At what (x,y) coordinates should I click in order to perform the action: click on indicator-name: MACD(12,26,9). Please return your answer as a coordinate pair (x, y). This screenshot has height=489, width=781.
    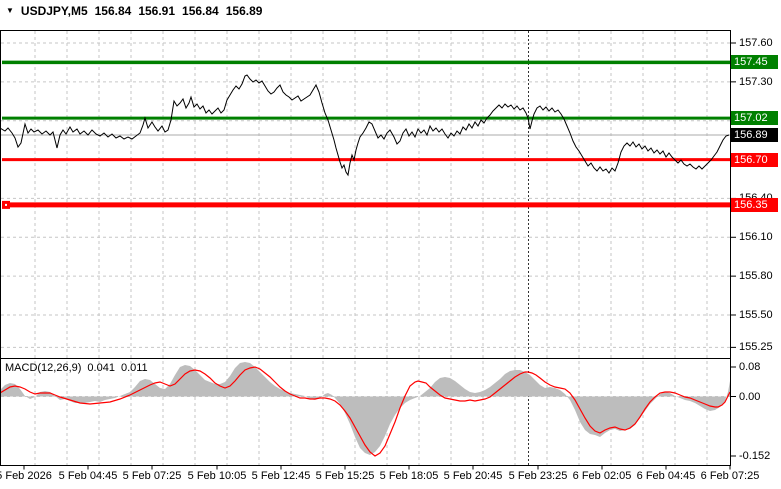
    Looking at the image, I should click on (43, 368).